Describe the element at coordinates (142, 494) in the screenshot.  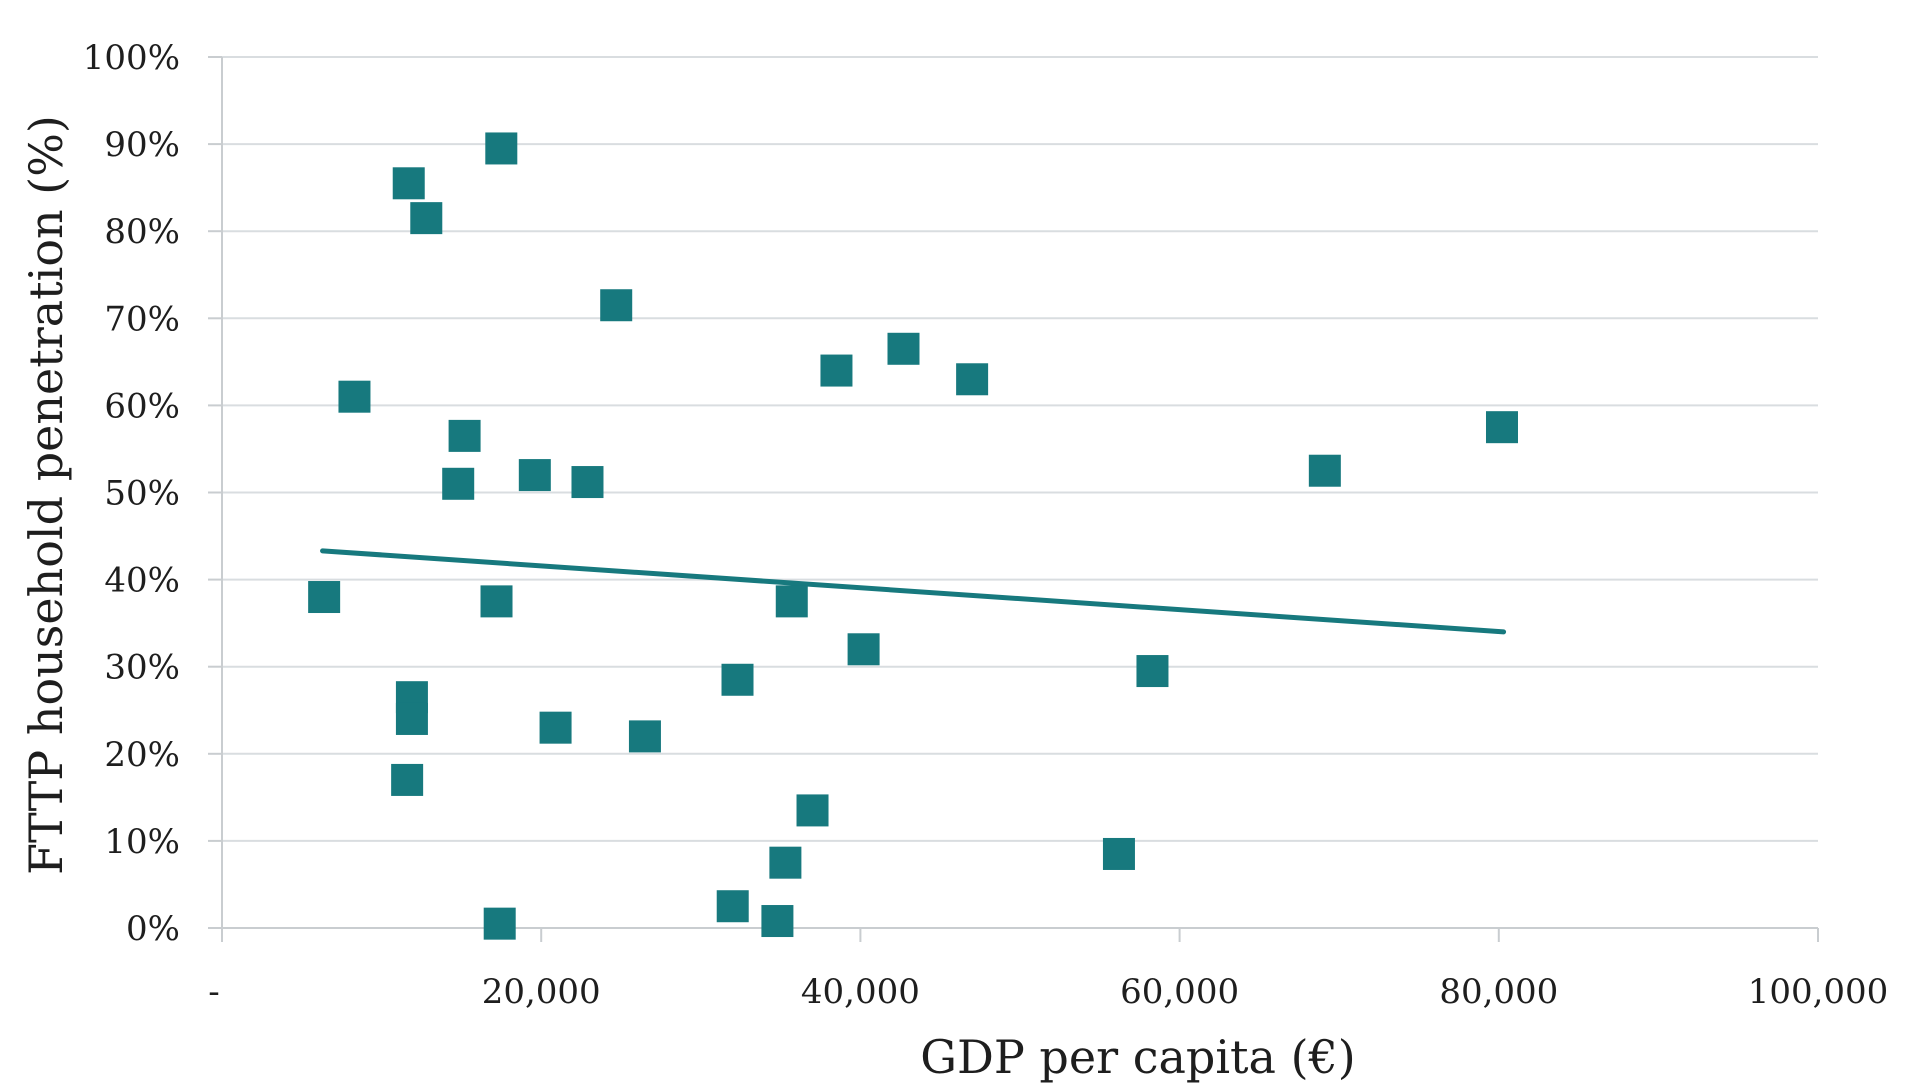
I see `y-tick-label: 50%` at that location.